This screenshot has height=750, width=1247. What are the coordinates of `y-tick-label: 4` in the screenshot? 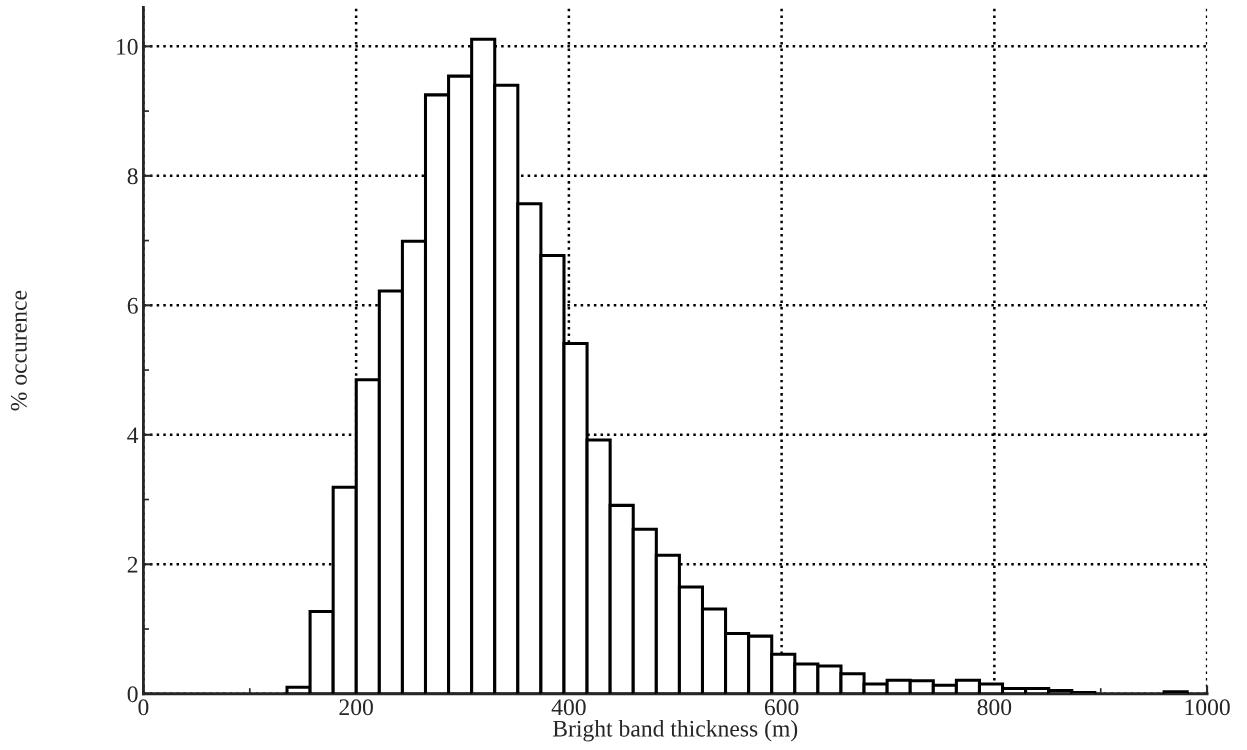 It's located at (133, 435).